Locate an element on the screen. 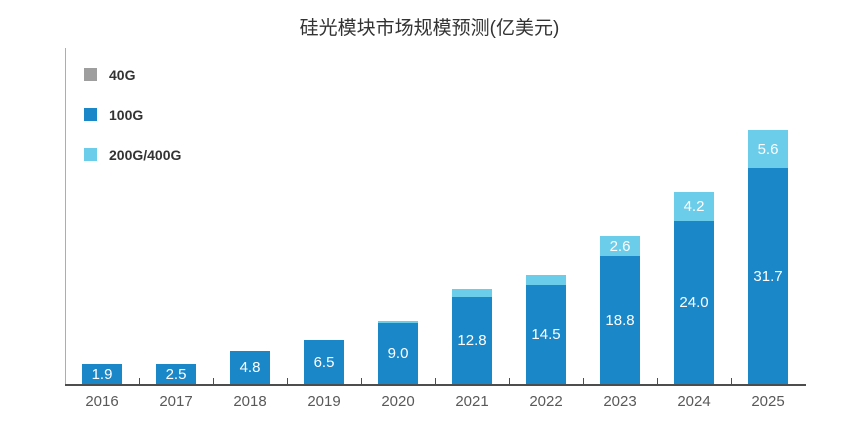 This screenshot has height=428, width=859. bar-segment-100g: 6.5 is located at coordinates (324, 362).